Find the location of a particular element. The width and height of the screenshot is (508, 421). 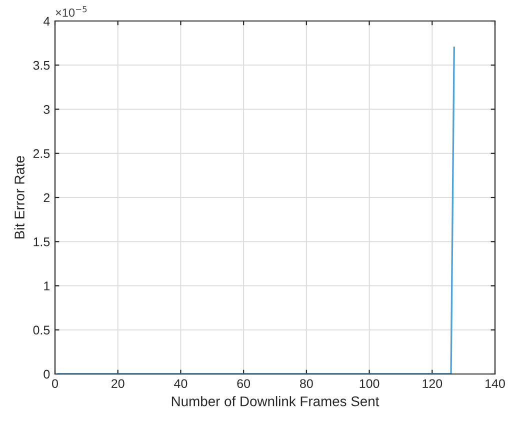

y-tick-label: 3.5 is located at coordinates (41, 65).